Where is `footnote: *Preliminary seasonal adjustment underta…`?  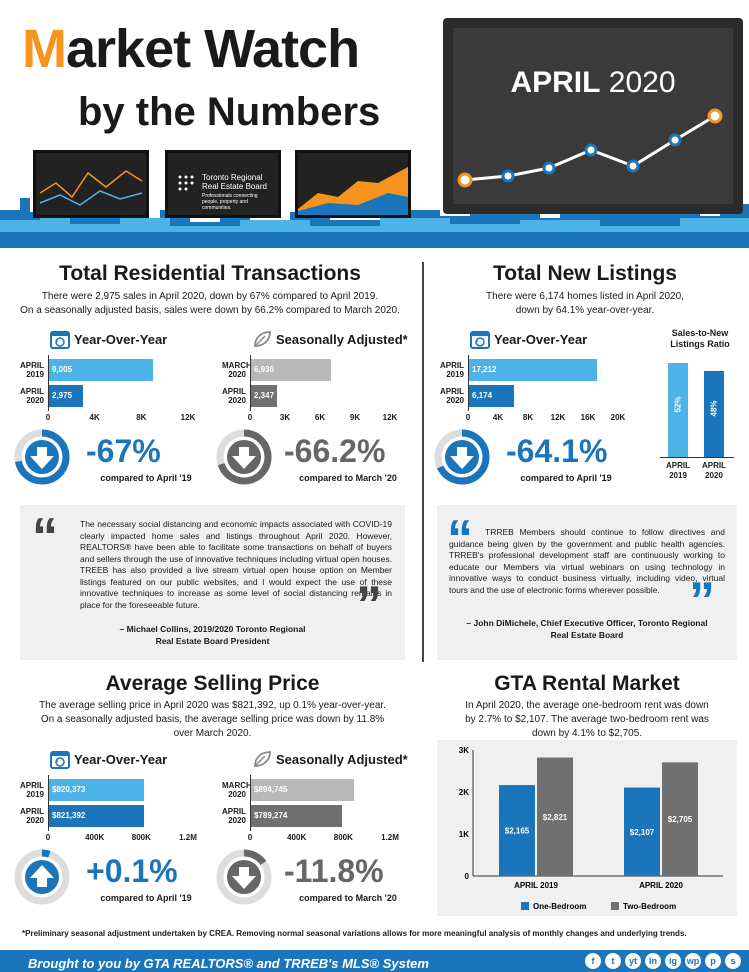 footnote: *Preliminary seasonal adjustment underta… is located at coordinates (354, 933).